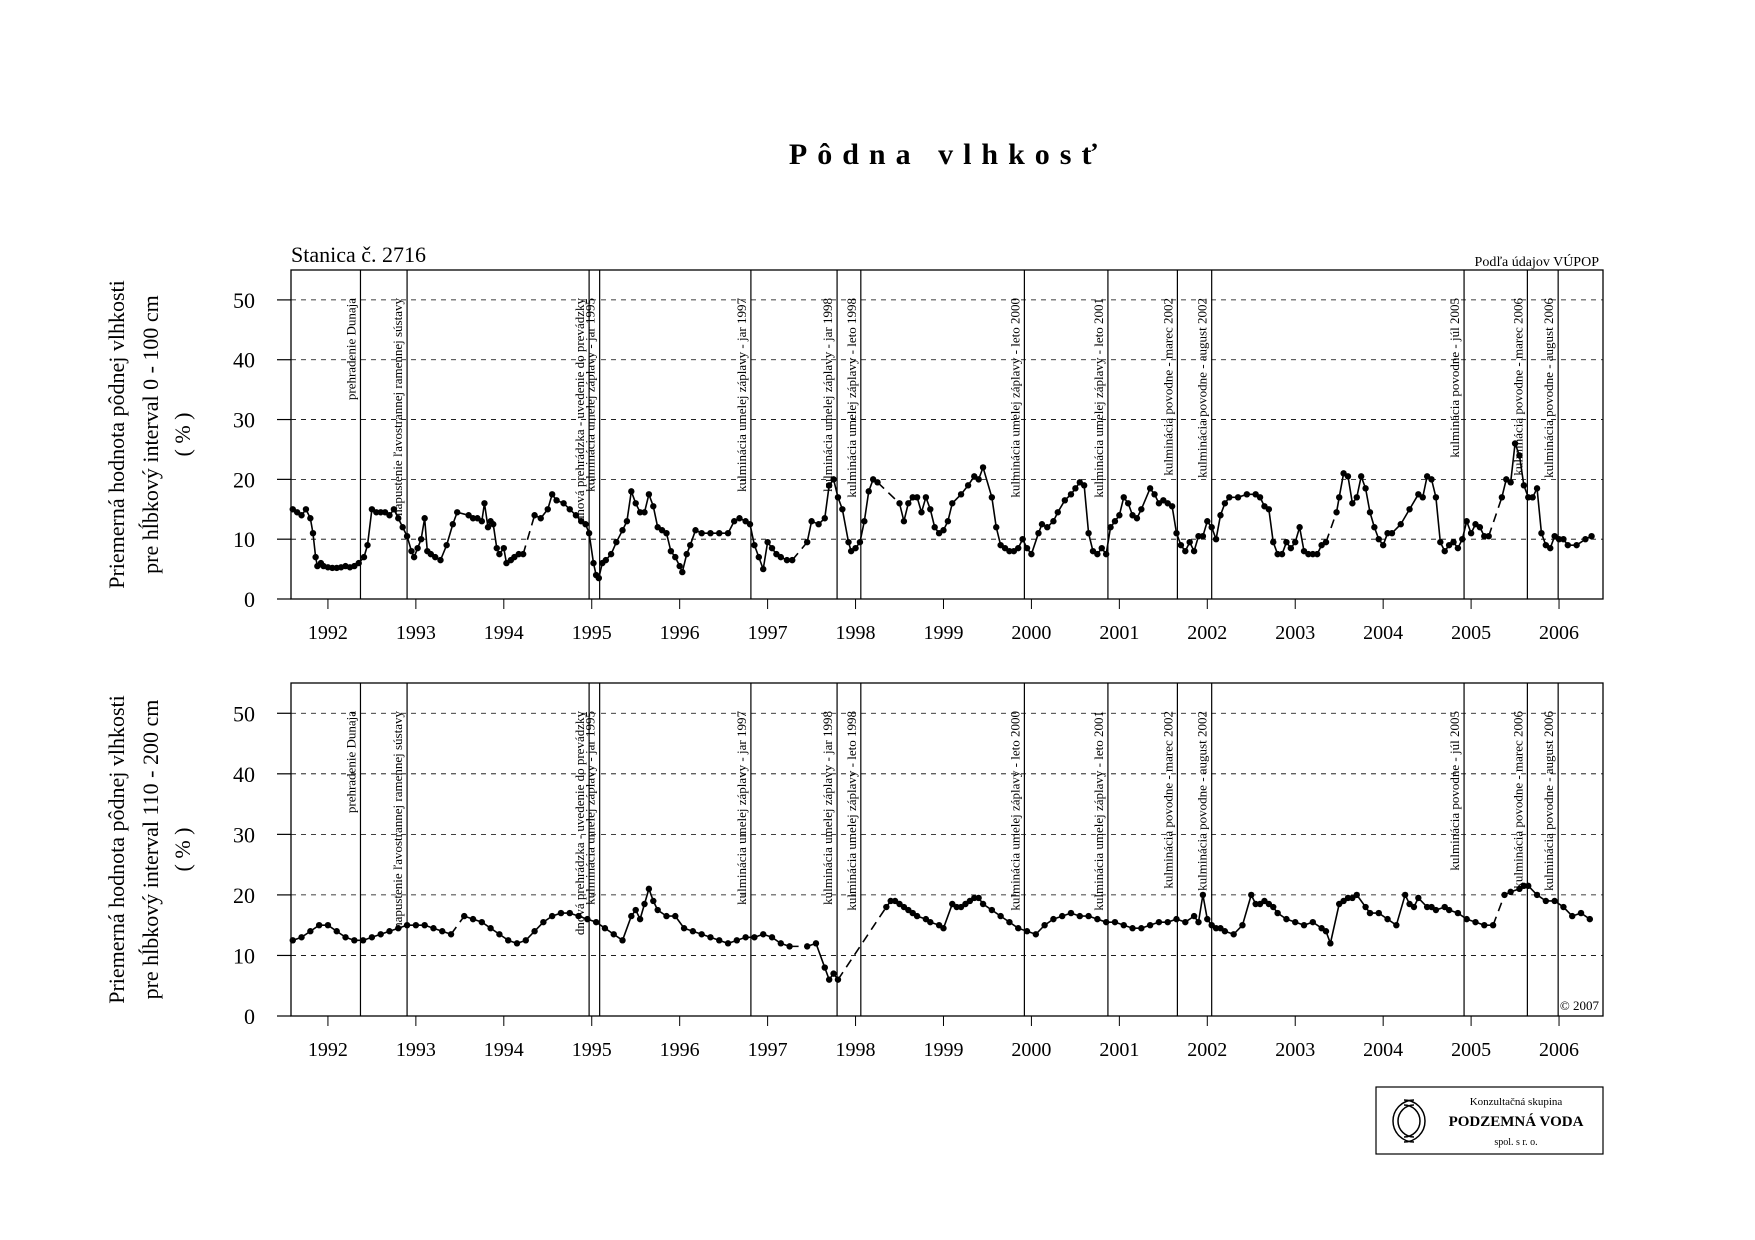  What do you see at coordinates (1548, 801) in the screenshot?
I see `event-label: kulminácia povodne - august 2006` at bounding box center [1548, 801].